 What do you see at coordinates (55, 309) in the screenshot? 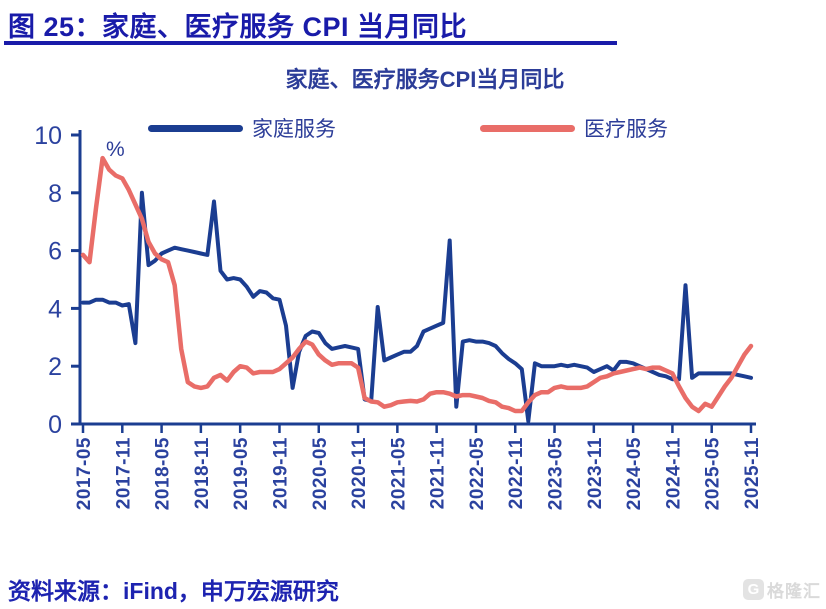
I see `y-tick-label: 4` at bounding box center [55, 309].